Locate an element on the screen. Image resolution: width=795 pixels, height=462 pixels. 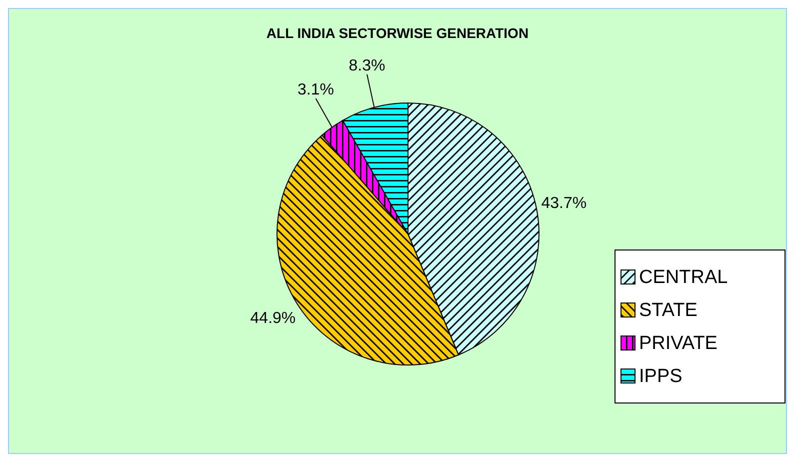
legend-label: IPPS is located at coordinates (660, 376).